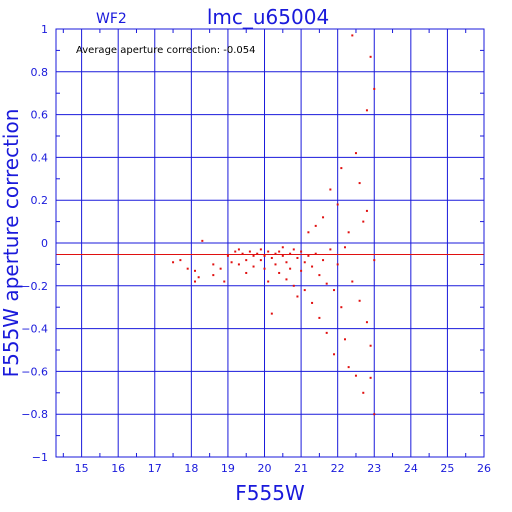 This screenshot has width=512, height=512. I want to click on x-tick-label: 26, so click(484, 468).